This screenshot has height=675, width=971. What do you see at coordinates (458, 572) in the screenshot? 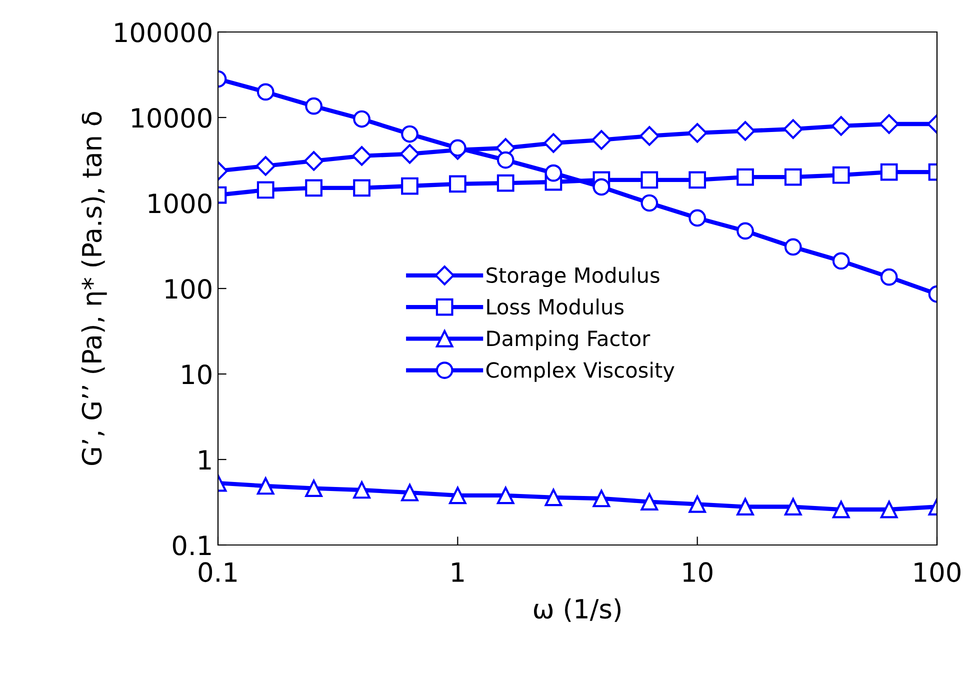
I see `x-tick-label: 1` at bounding box center [458, 572].